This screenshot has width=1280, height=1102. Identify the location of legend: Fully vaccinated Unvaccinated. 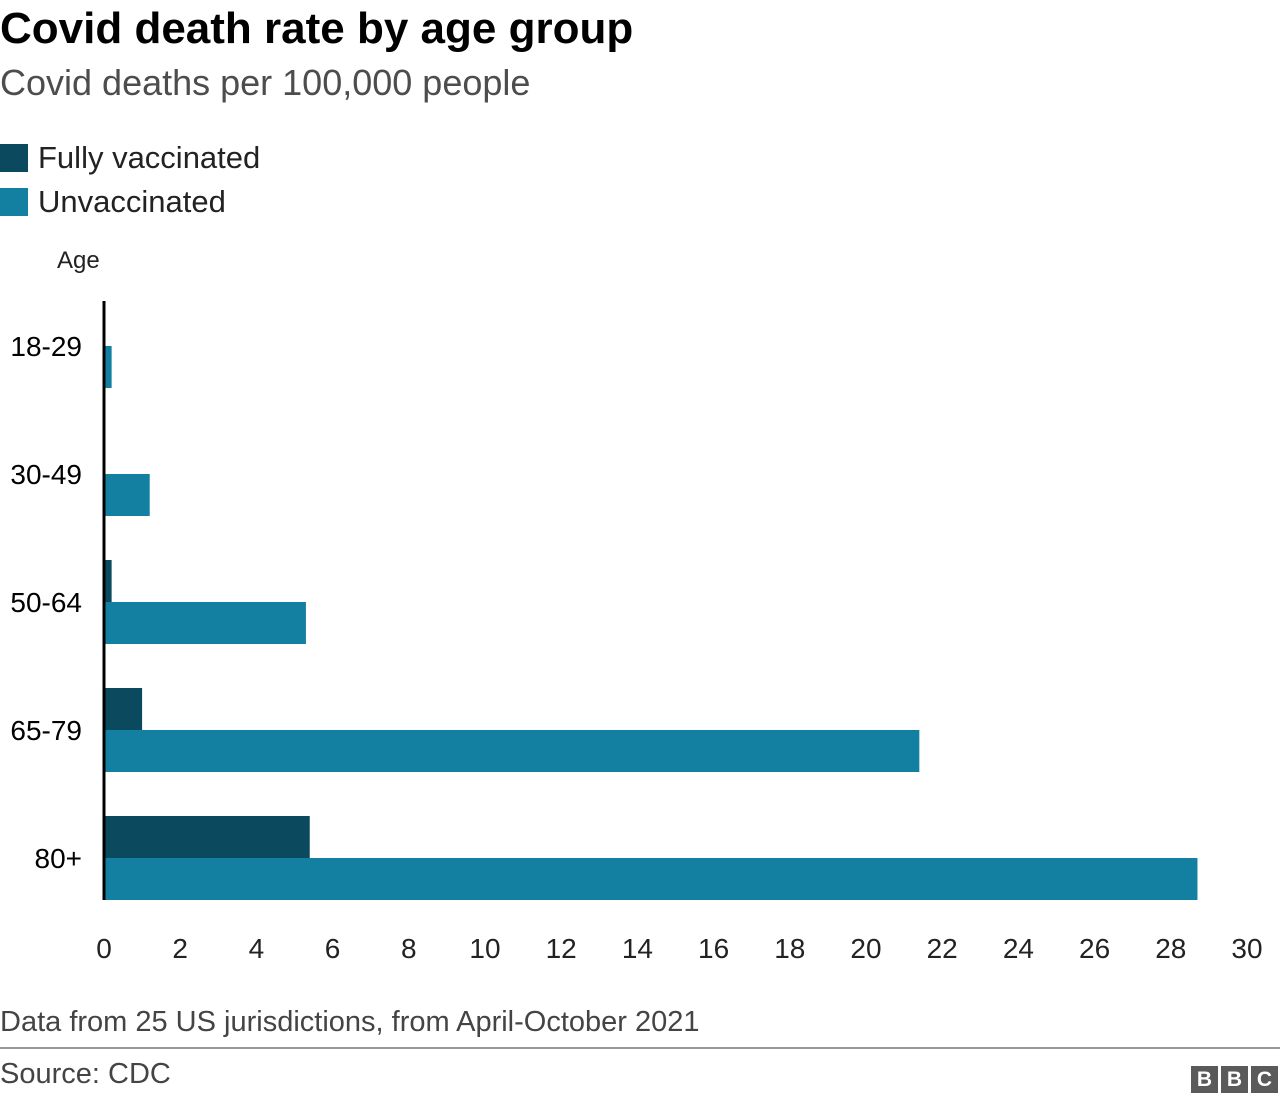
(130, 180).